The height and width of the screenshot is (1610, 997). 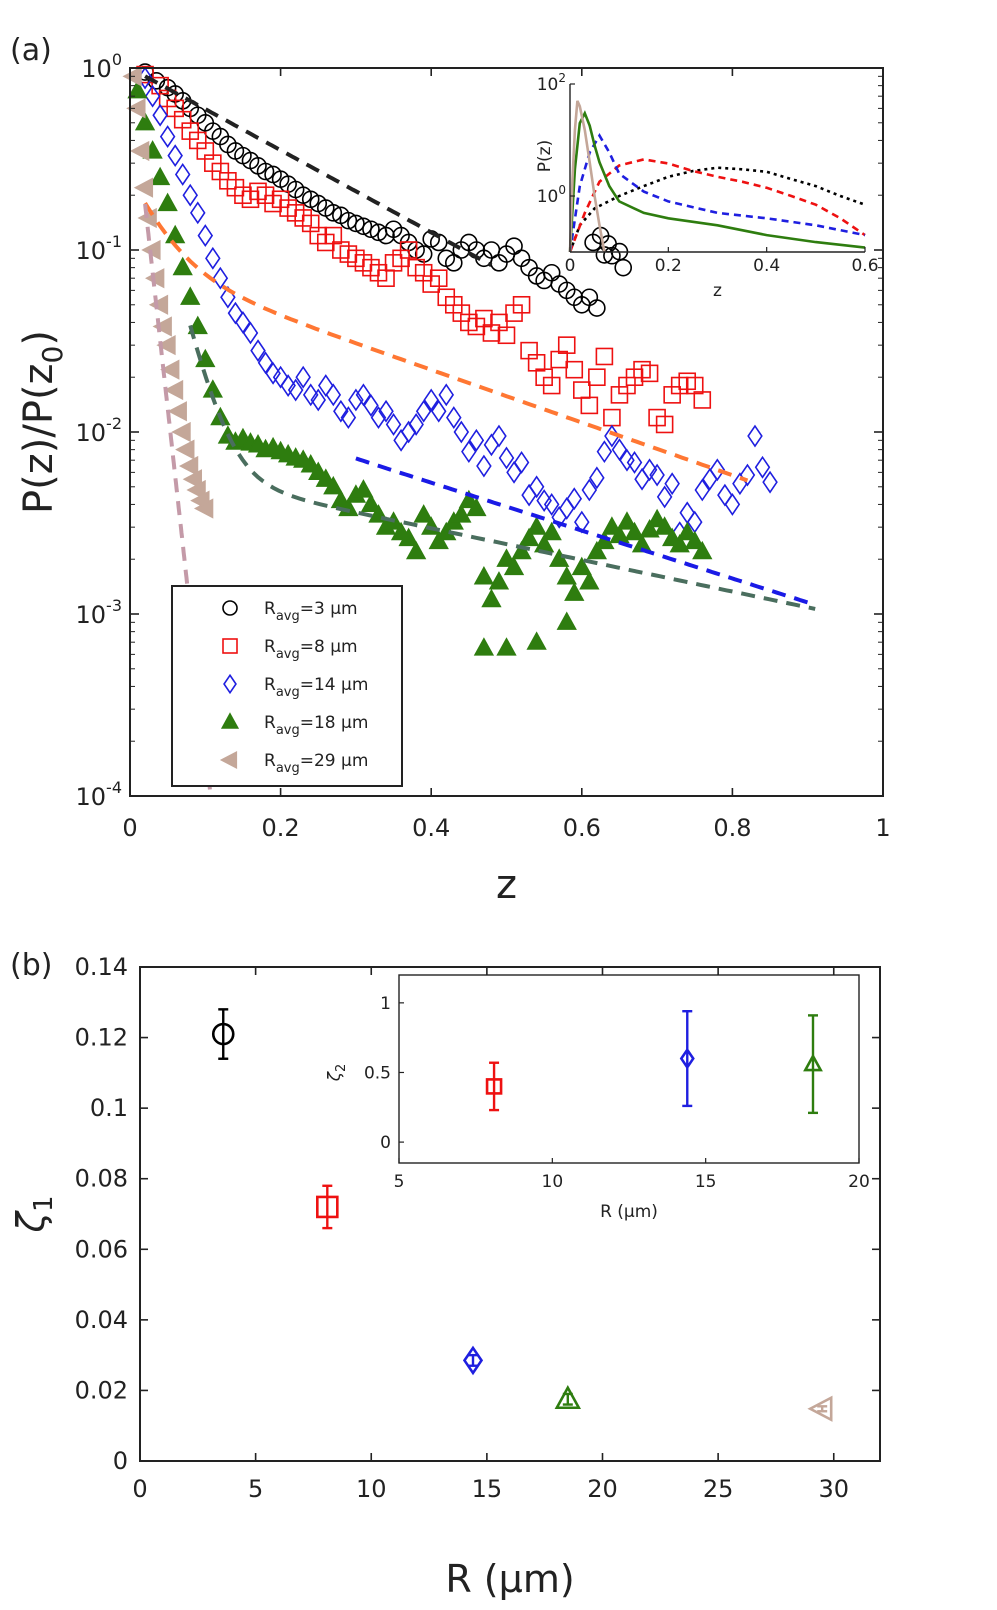 What do you see at coordinates (570, 266) in the screenshot?
I see `inset-a-x-tick-label: 0` at bounding box center [570, 266].